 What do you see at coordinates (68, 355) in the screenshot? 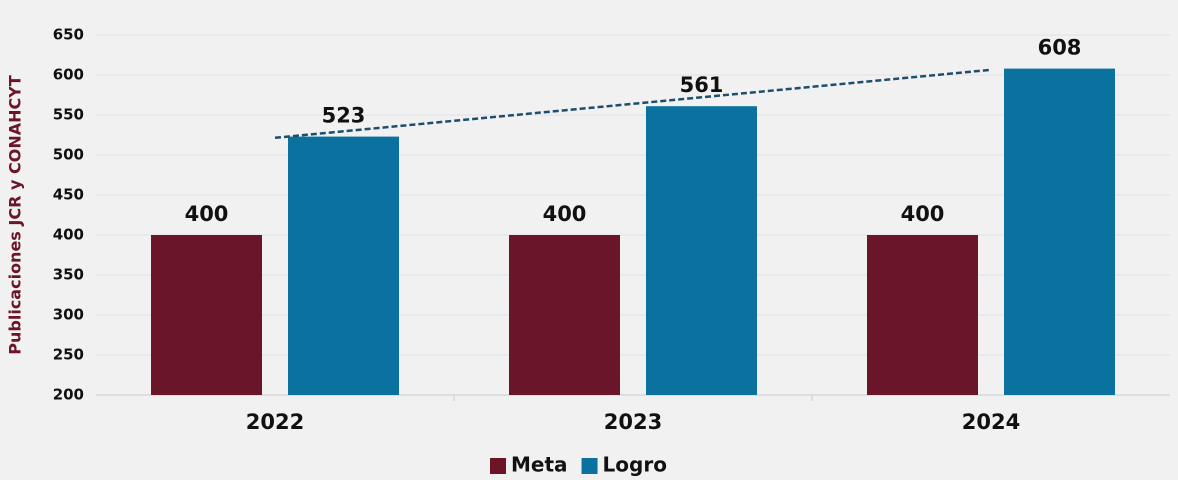
I see `y-tick-label: 250` at bounding box center [68, 355].